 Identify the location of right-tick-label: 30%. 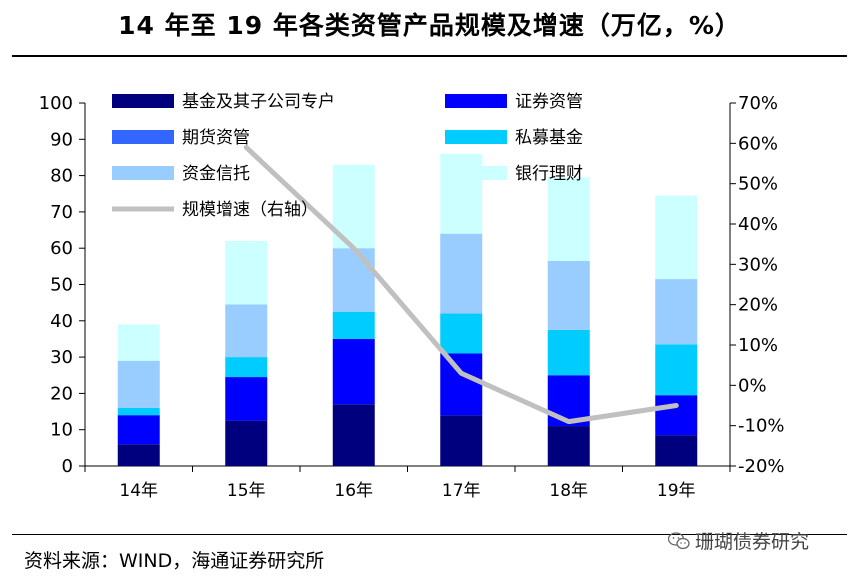
(758, 264).